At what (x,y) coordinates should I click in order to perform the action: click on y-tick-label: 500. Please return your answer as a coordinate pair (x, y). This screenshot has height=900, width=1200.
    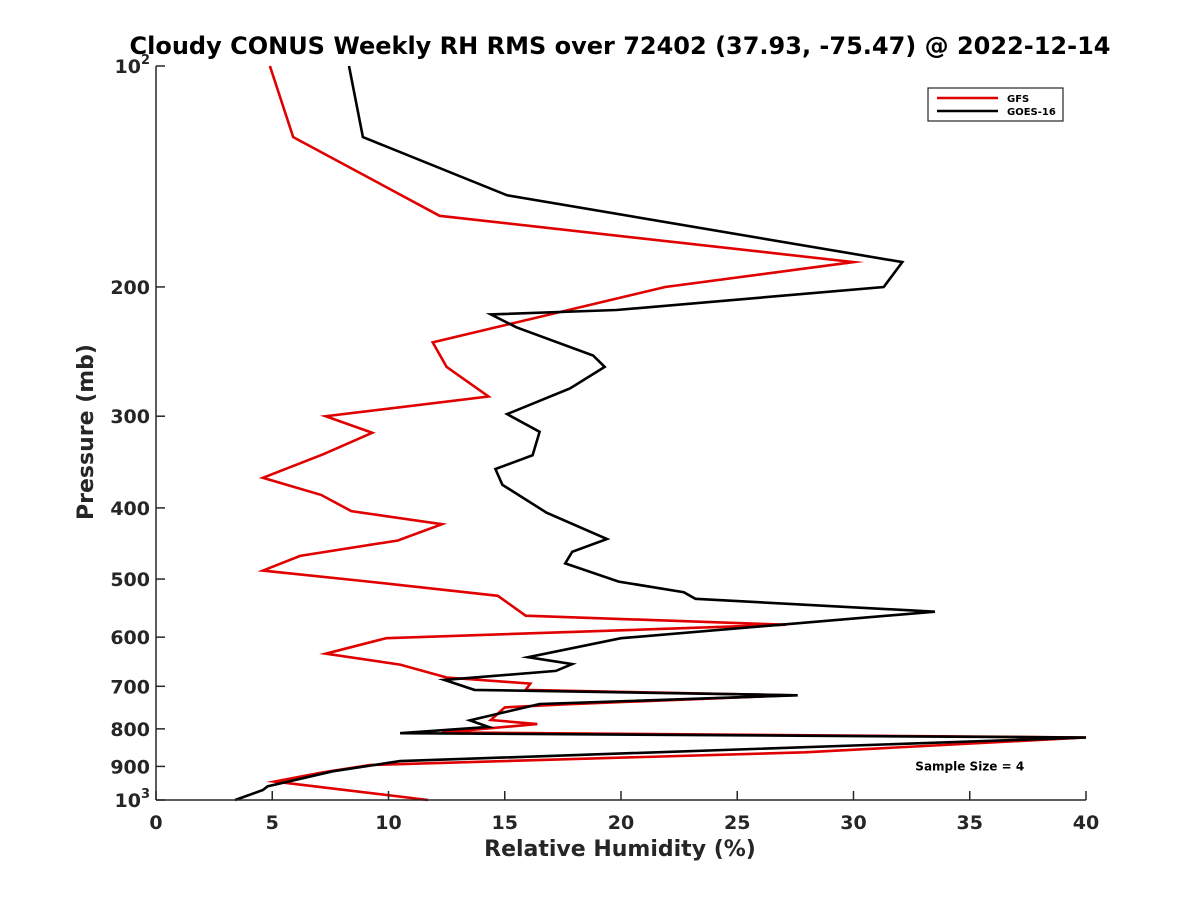
    Looking at the image, I should click on (130, 580).